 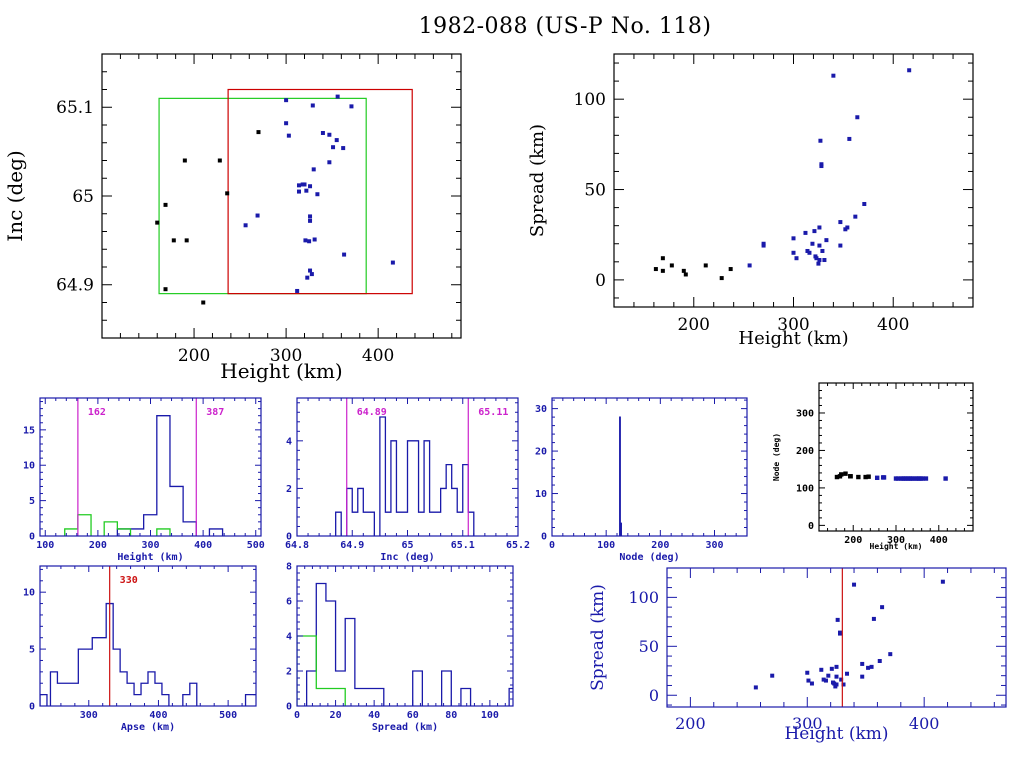 I want to click on x-axis-label: Apse (km), so click(x=148, y=727).